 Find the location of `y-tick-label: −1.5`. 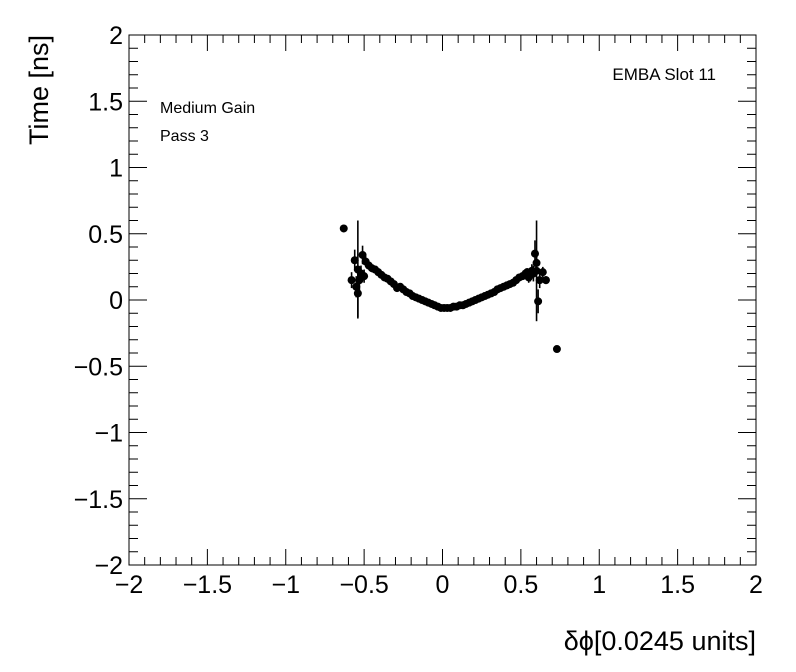

y-tick-label: −1.5 is located at coordinates (98, 500).